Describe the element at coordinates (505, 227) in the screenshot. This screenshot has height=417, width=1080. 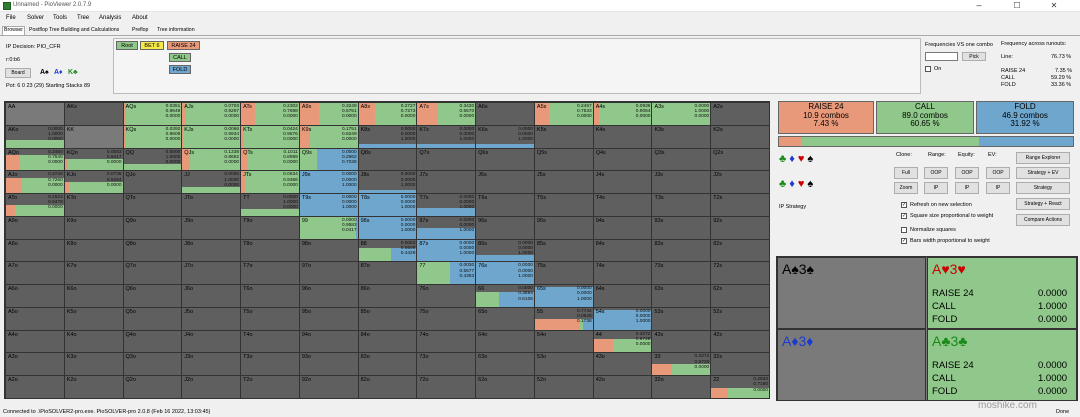
I see `hand-cell-96s: 96s` at that location.